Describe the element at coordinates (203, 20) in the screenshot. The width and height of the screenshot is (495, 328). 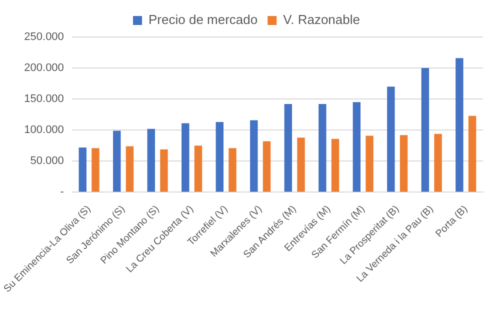
I see `legend-label: Precio de mercado` at that location.